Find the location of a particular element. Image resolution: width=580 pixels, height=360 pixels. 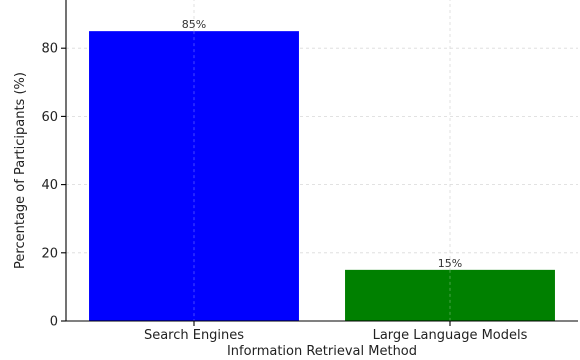

y-tick-label: 20 is located at coordinates (49, 253).